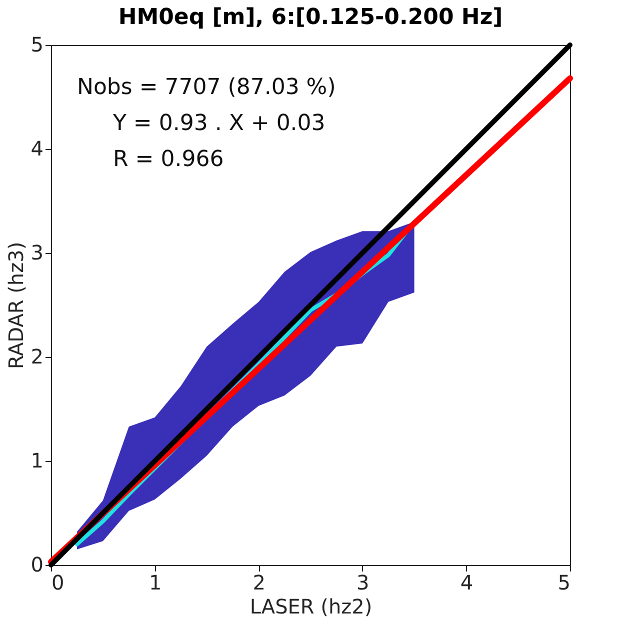 This screenshot has height=639, width=621. I want to click on y-tick-label: 1, so click(37, 460).